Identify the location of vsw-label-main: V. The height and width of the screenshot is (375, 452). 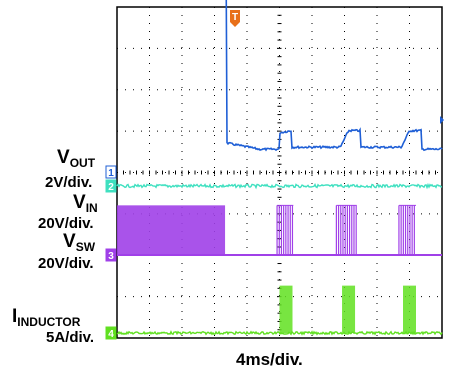
(69, 241).